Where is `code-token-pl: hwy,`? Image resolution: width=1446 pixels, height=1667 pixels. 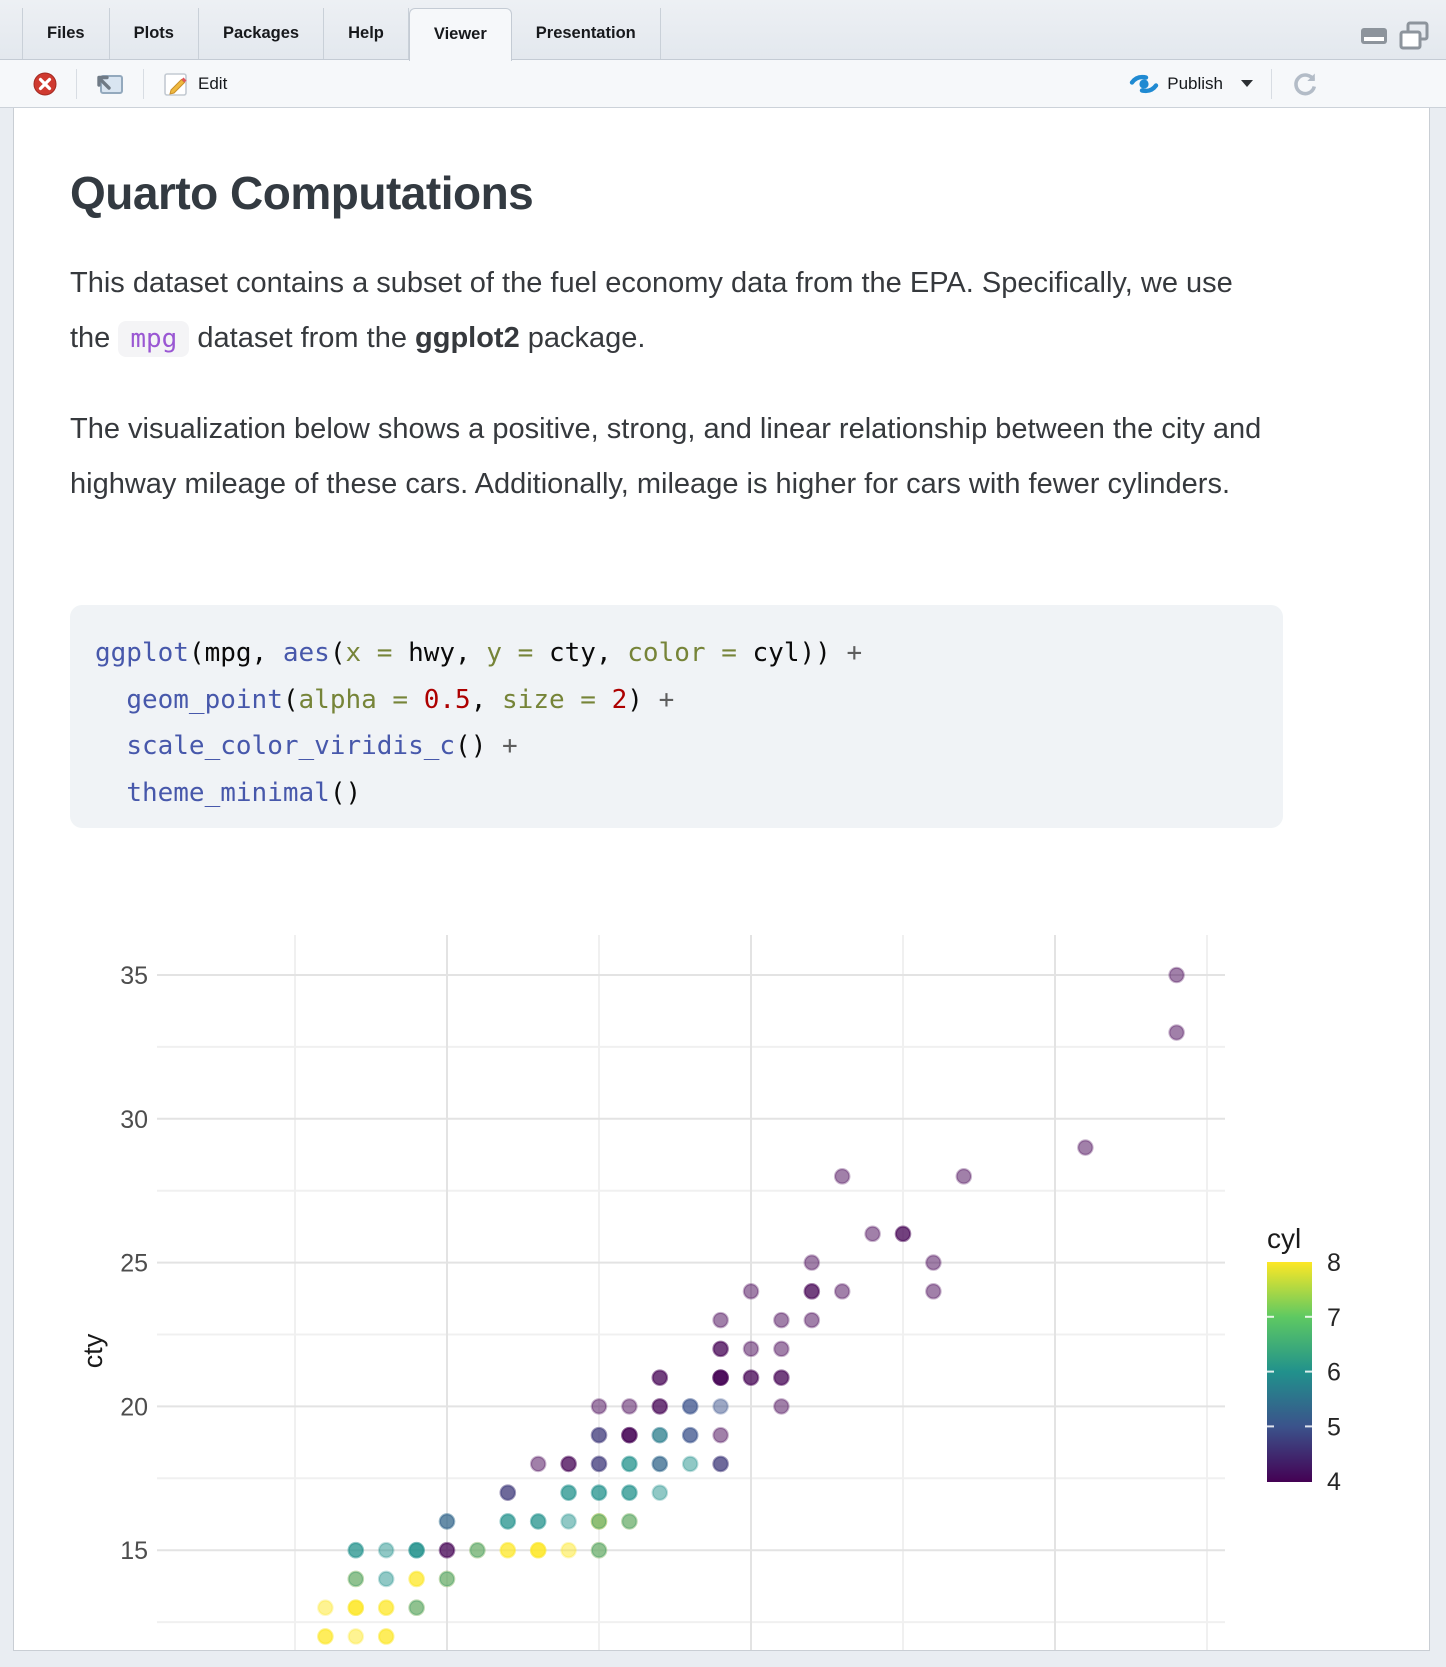 code-token-pl: hwy, is located at coordinates (447, 653).